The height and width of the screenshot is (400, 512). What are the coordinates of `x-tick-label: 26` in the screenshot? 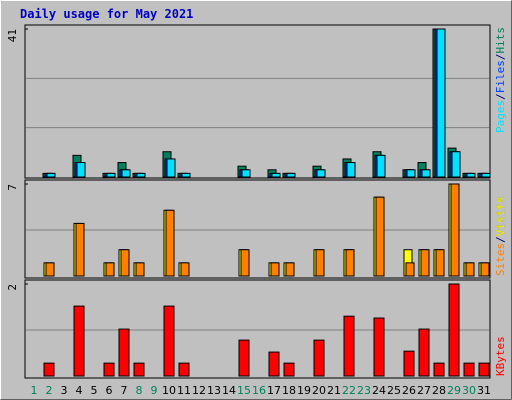 It's located at (409, 390).